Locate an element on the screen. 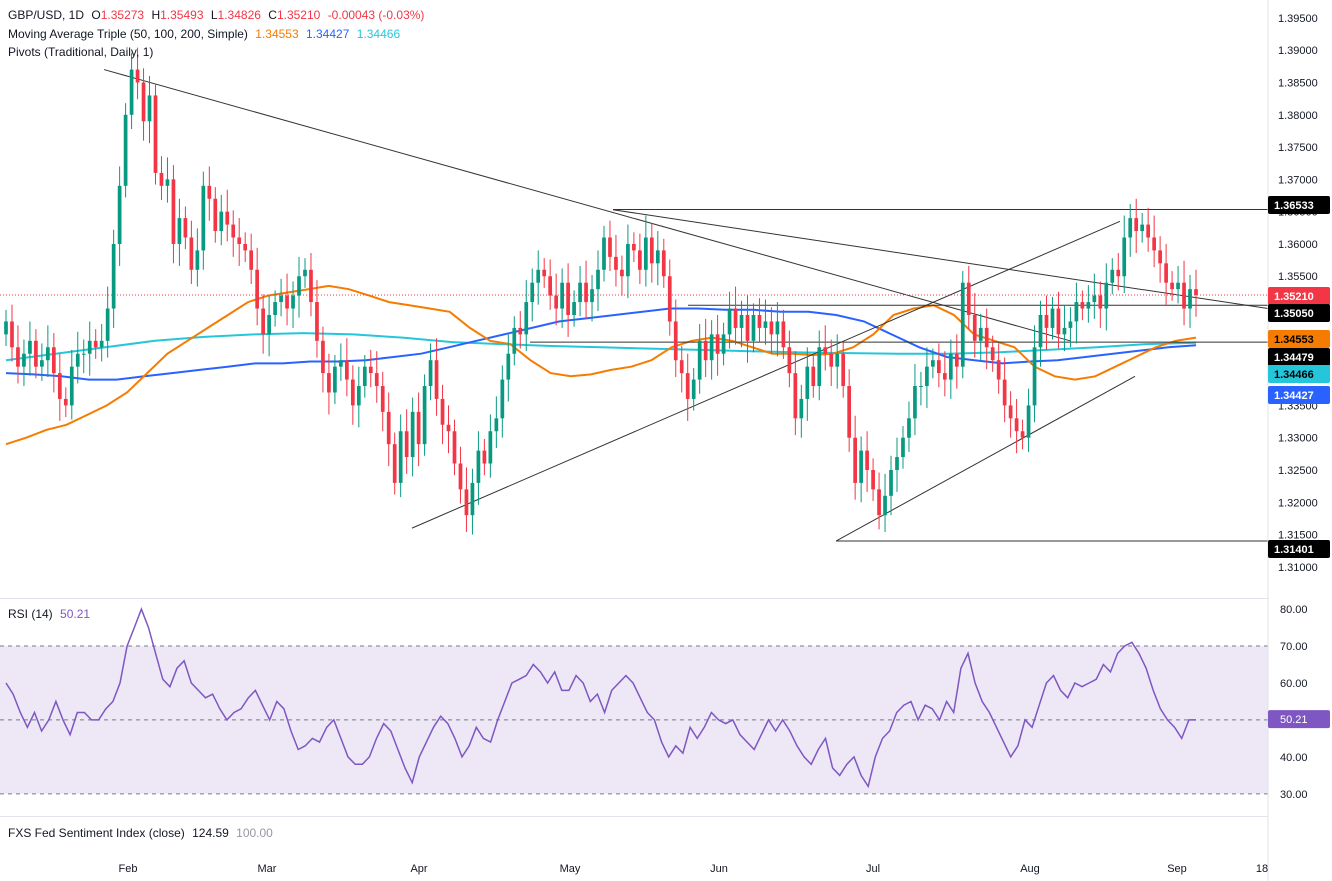 The width and height of the screenshot is (1332, 881). ma100-value: 1.34427 is located at coordinates (328, 34).